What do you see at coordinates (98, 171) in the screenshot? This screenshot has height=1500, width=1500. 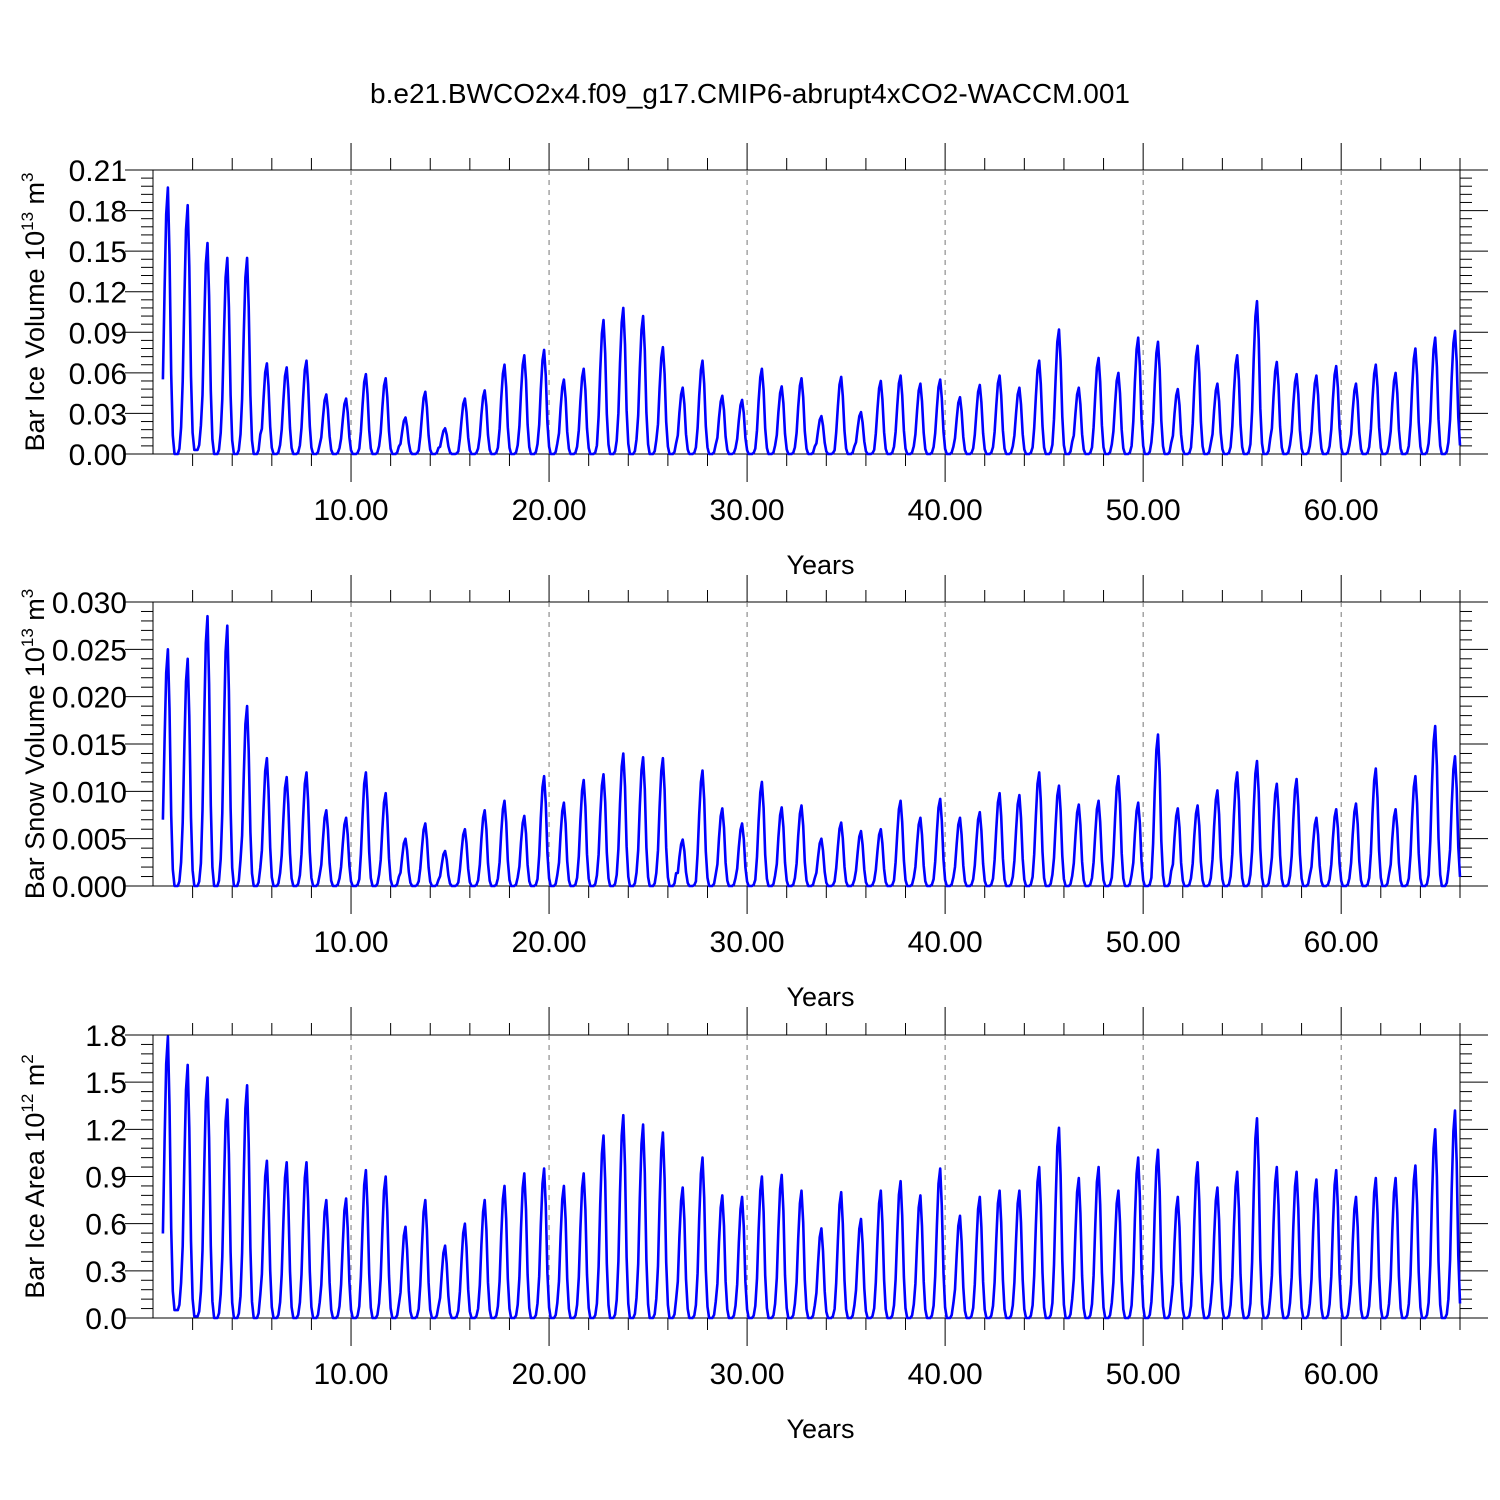 I see `y-tick-label: 0.21` at bounding box center [98, 171].